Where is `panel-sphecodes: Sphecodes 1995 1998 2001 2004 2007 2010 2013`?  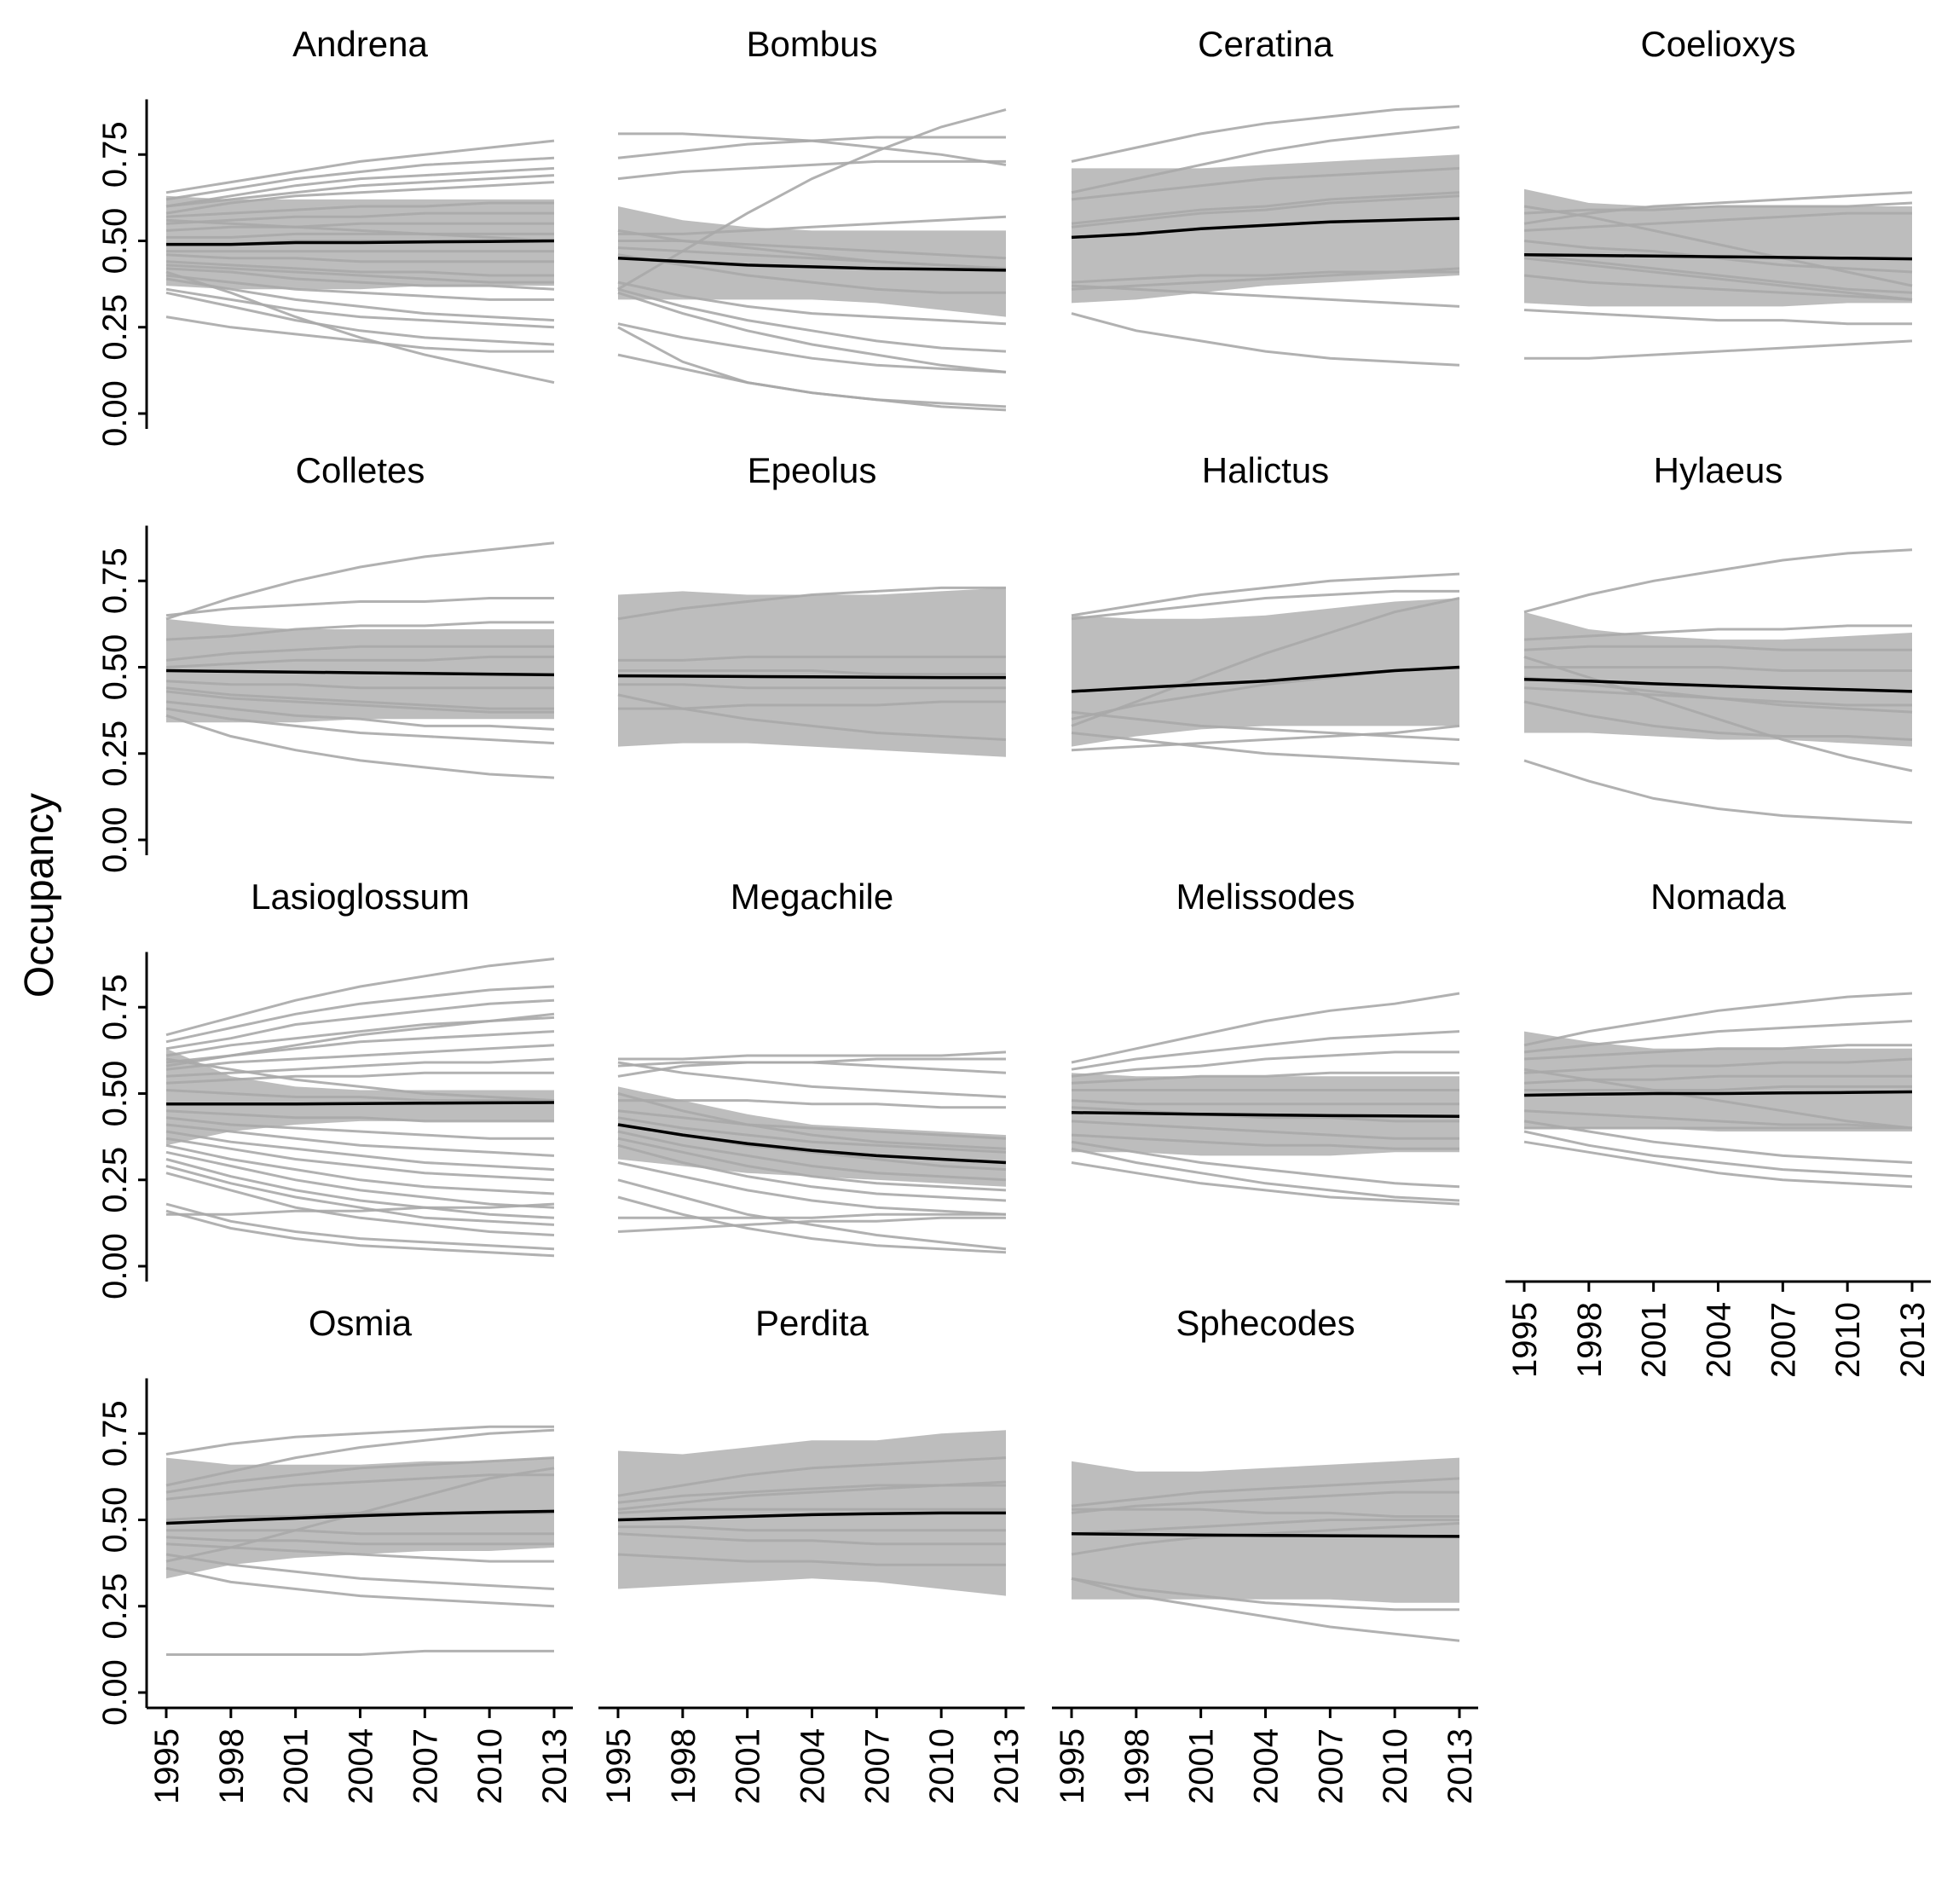
panel-sphecodes: Sphecodes 1995 1998 2001 2004 2007 2010 2013 is located at coordinates (1265, 1553).